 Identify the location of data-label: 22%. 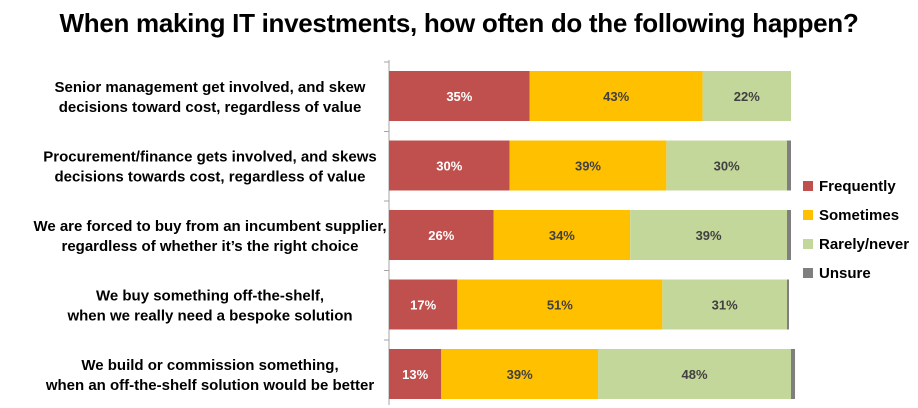
(747, 96).